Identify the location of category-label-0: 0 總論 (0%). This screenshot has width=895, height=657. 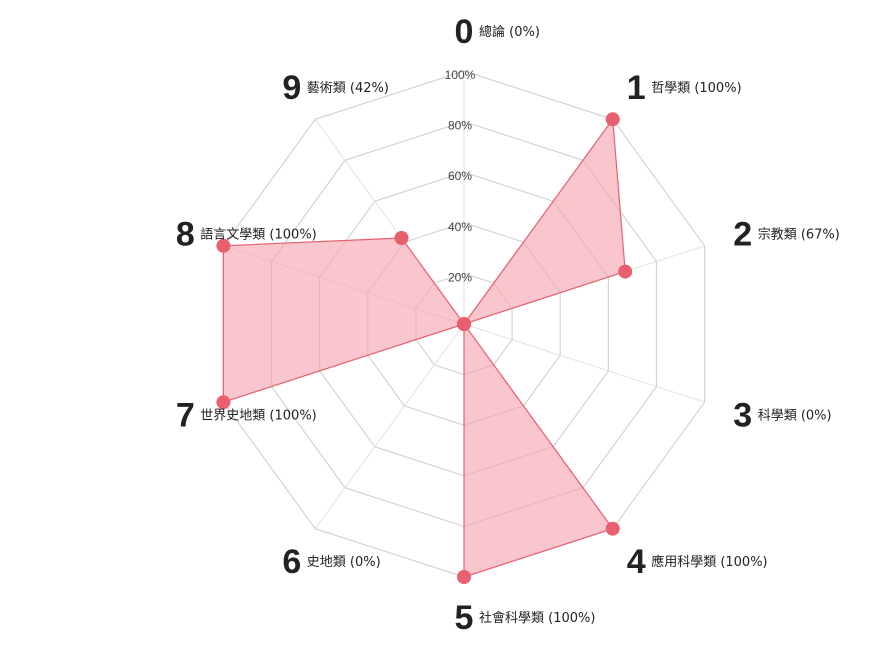
(497, 32).